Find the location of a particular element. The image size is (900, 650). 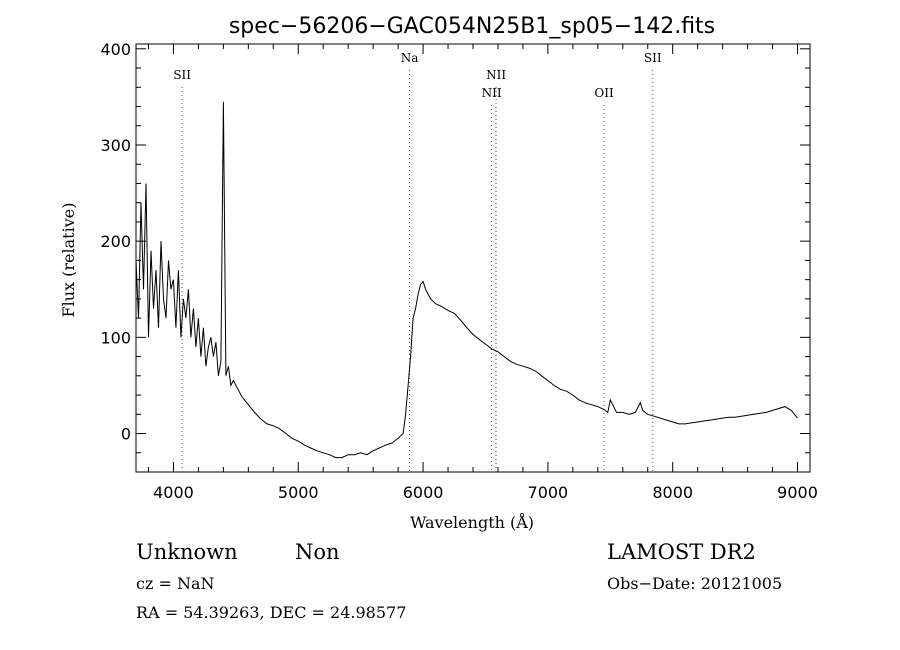

object-subclass-text: Non is located at coordinates (317, 552).